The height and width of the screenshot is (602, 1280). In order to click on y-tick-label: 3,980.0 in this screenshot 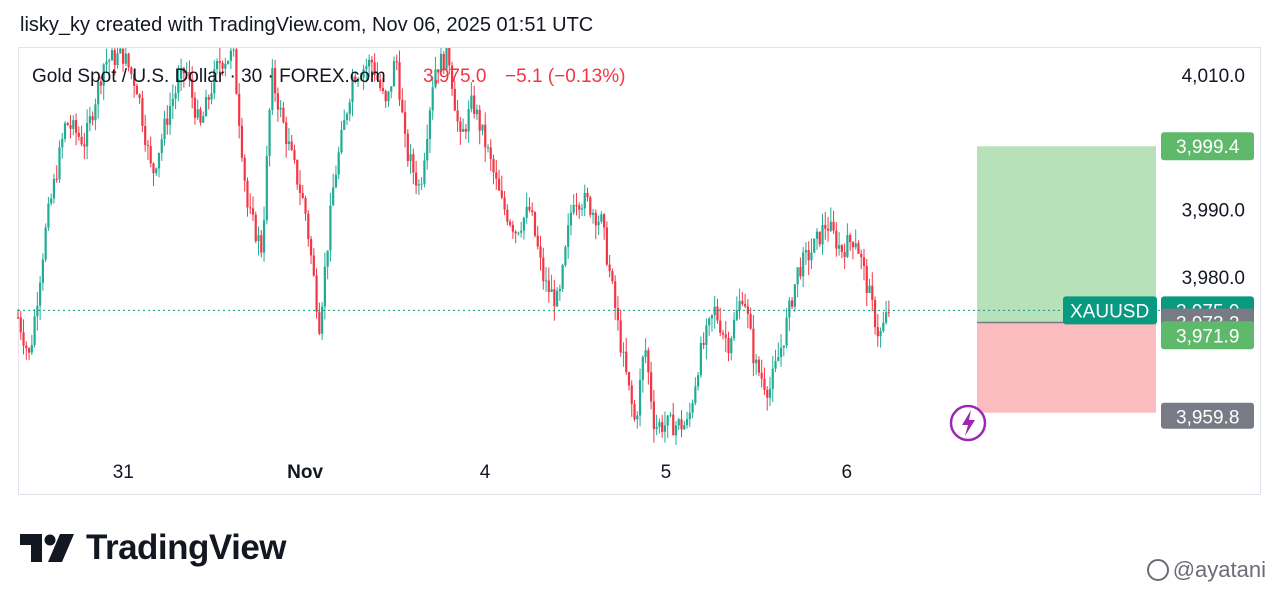, I will do `click(1213, 278)`.